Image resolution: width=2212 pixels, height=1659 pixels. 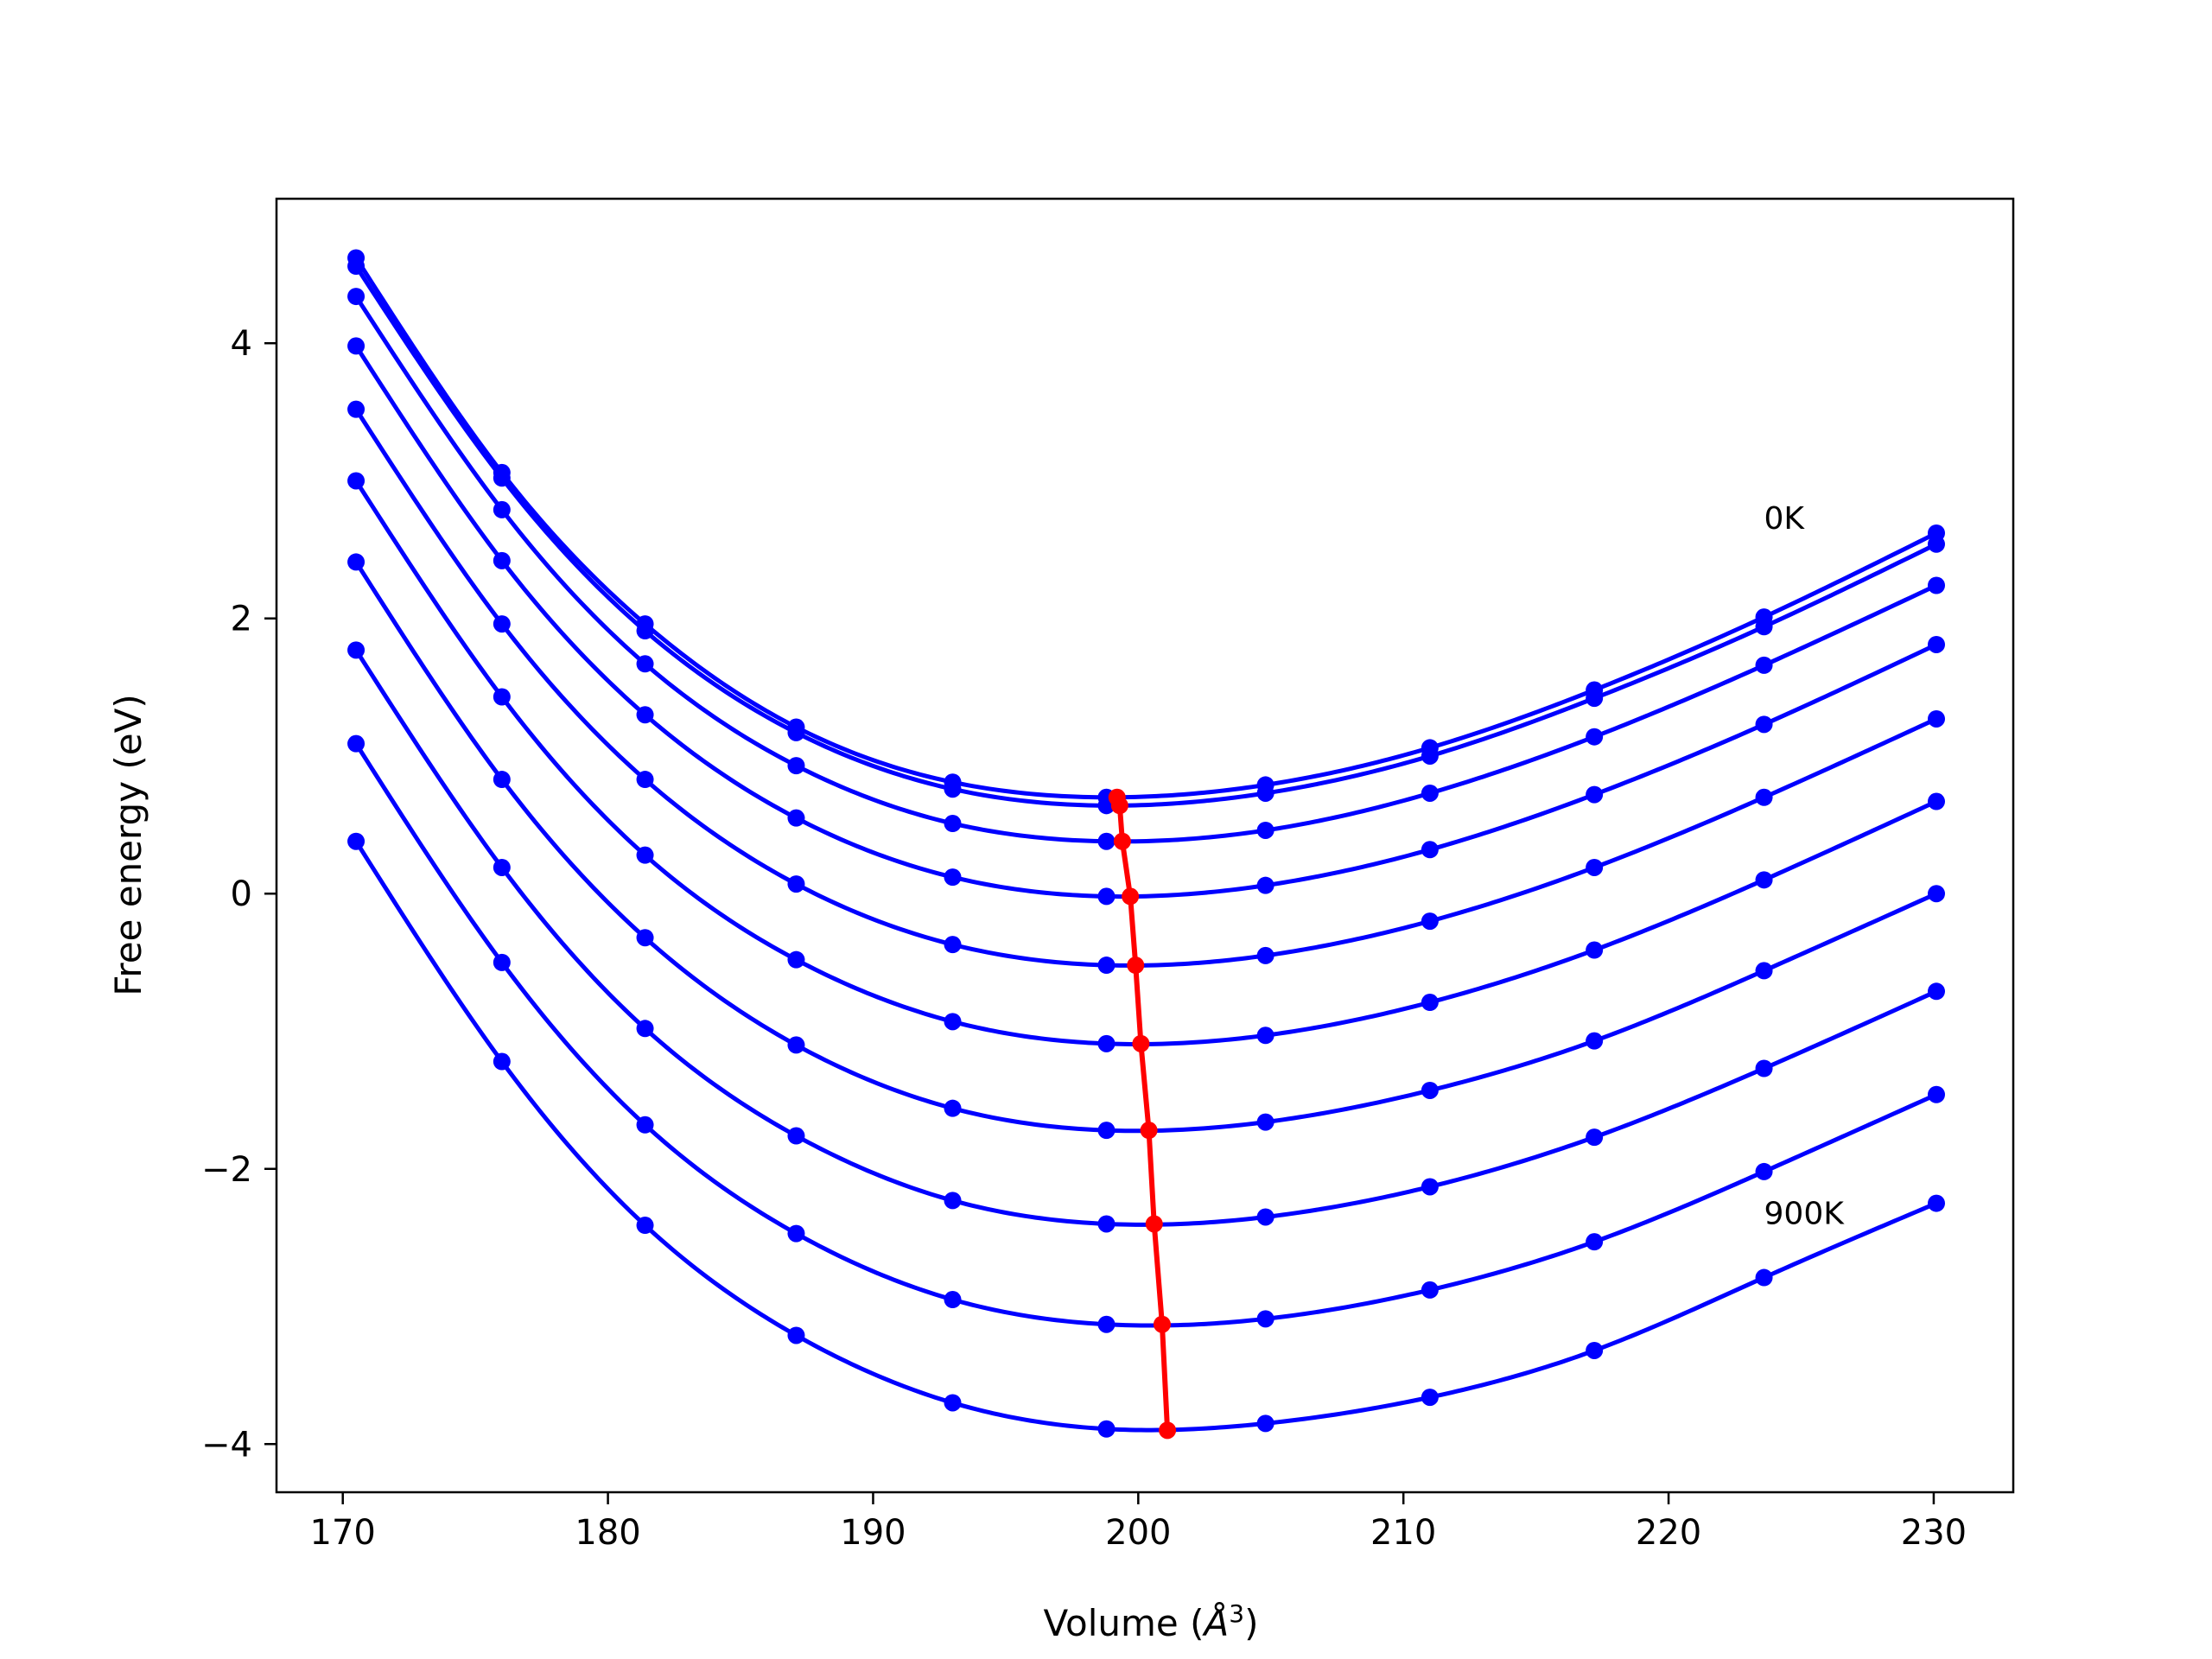 I want to click on x-axis-ticks: 170 180 190 200 210 220 230, so click(x=1138, y=1522).